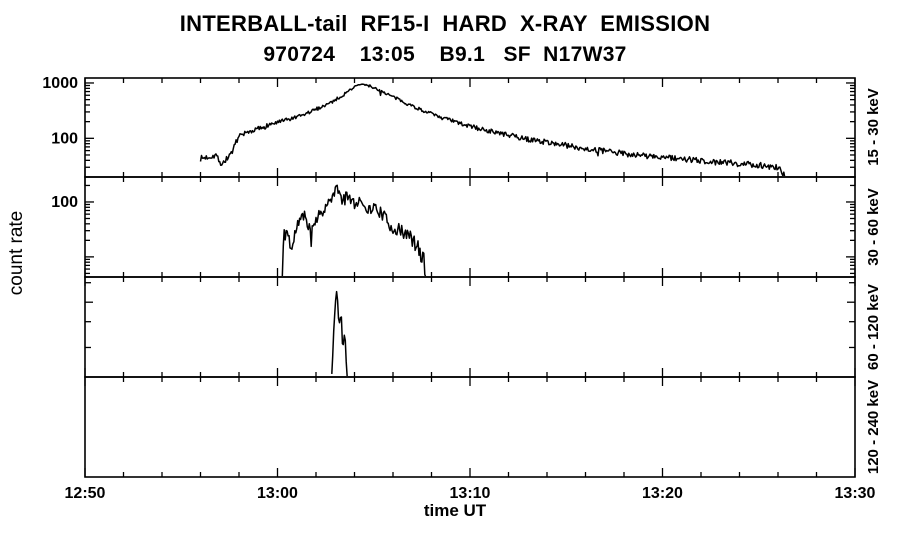  What do you see at coordinates (855, 493) in the screenshot?
I see `x-tick-label: 13:30` at bounding box center [855, 493].